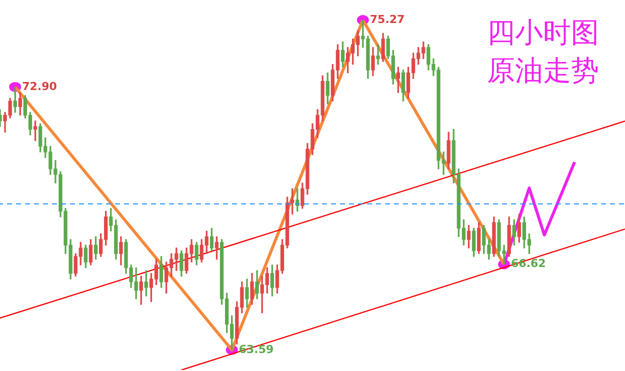  I want to click on annotation: 66.62, so click(528, 263).